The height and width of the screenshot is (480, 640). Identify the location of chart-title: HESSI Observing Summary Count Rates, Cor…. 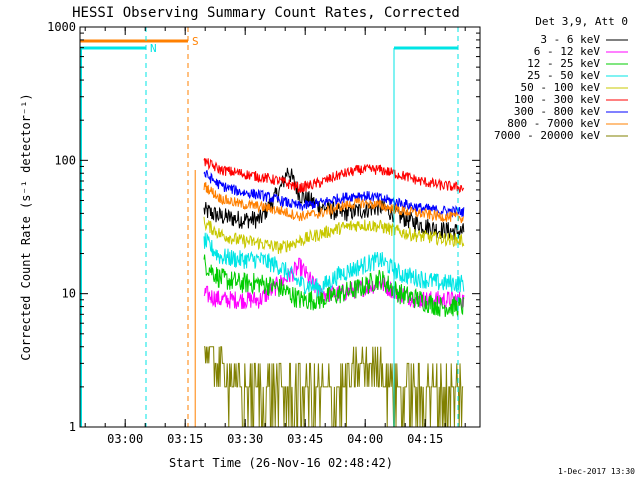
(266, 13).